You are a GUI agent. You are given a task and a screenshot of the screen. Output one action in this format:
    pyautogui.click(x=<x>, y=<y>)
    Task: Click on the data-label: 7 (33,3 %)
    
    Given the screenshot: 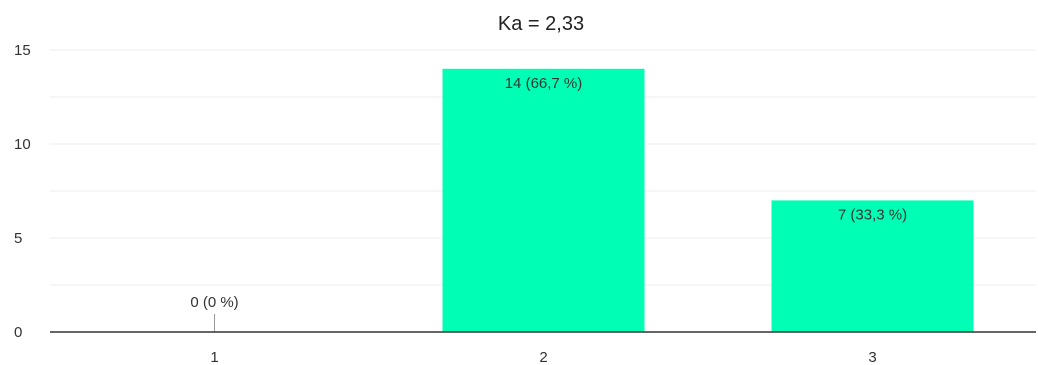 What is the action you would take?
    pyautogui.click(x=872, y=214)
    